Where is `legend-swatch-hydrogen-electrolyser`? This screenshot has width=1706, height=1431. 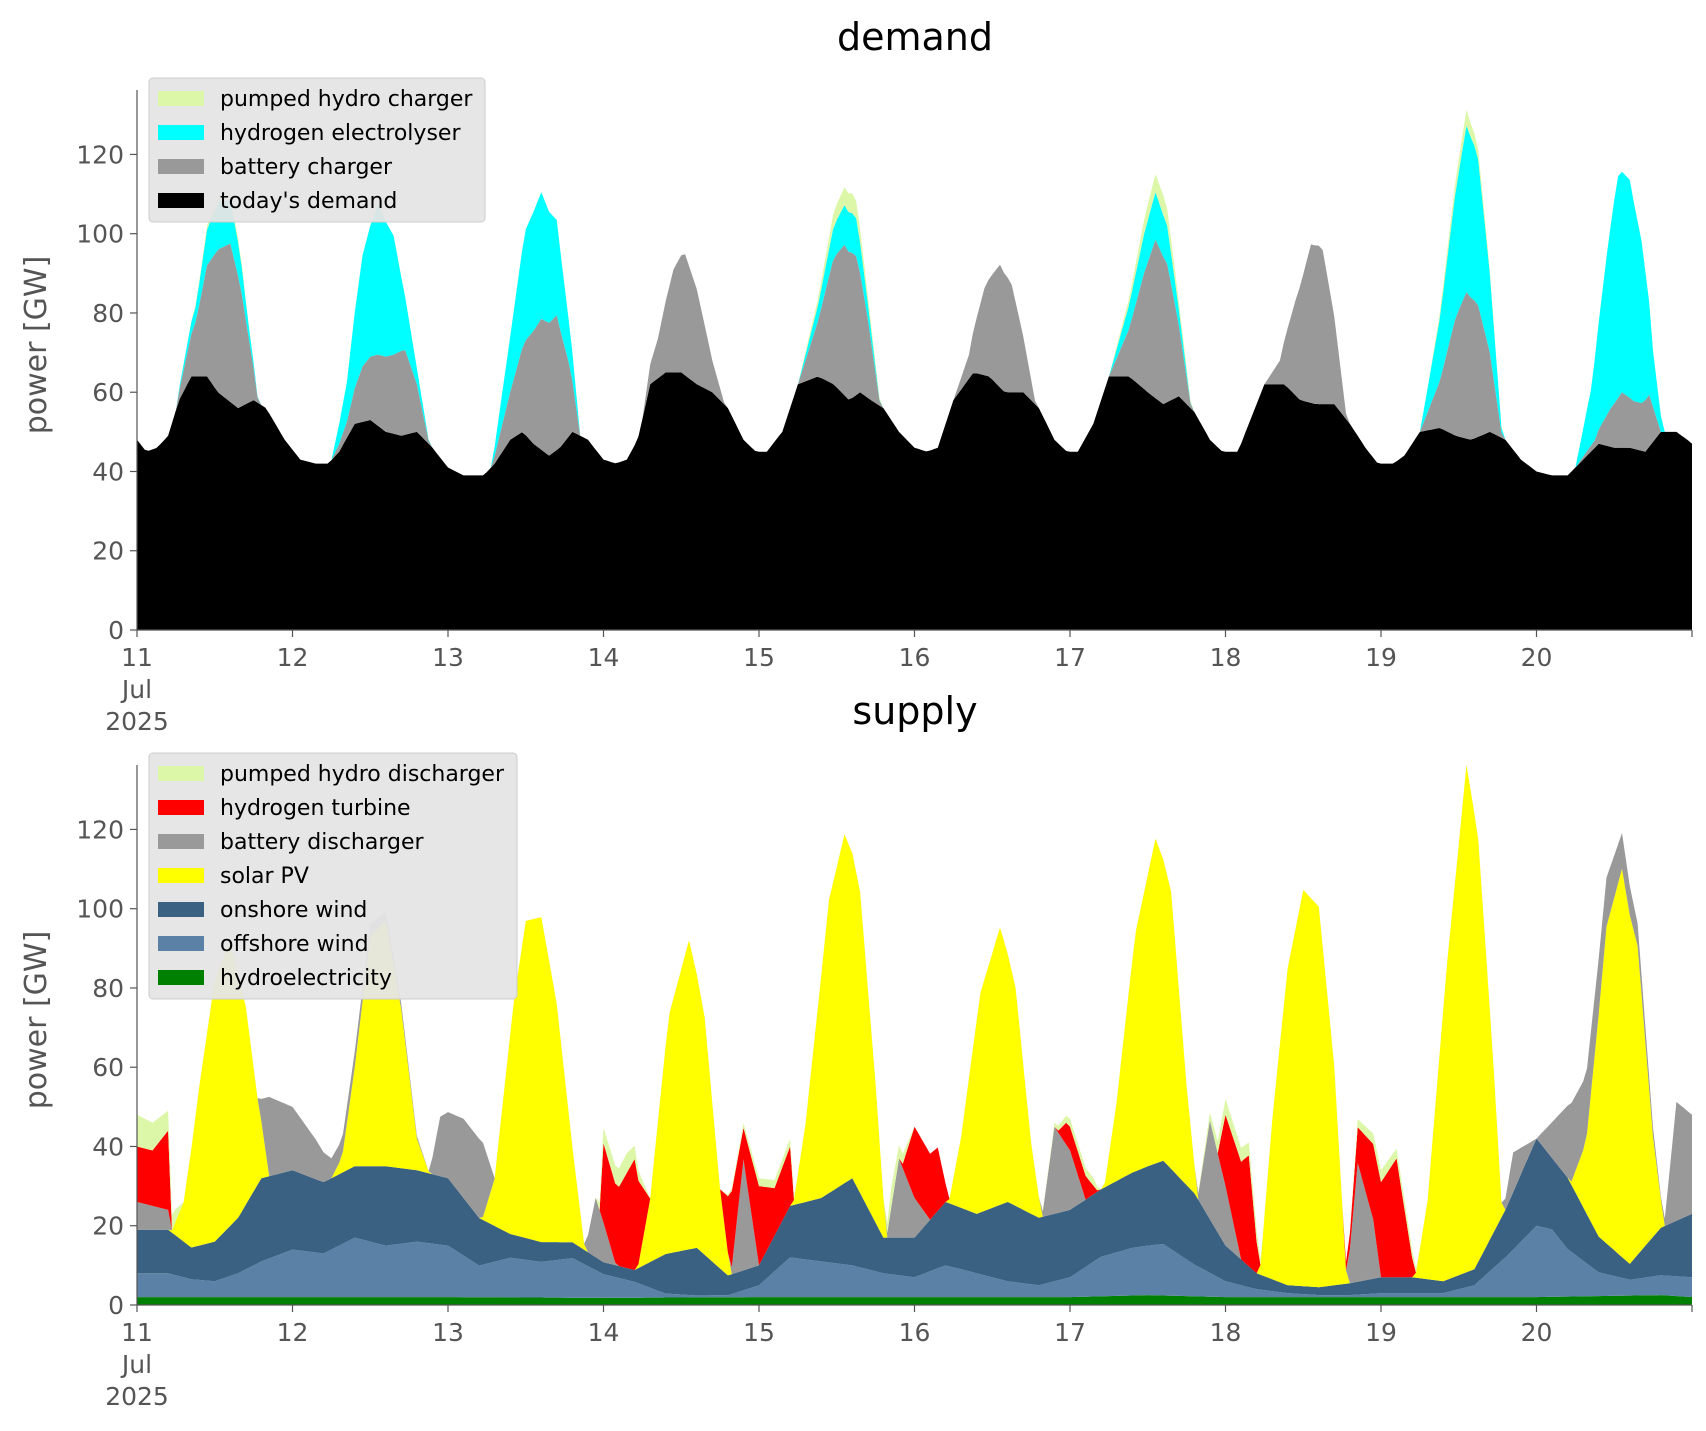
legend-swatch-hydrogen-electrolyser is located at coordinates (181, 132).